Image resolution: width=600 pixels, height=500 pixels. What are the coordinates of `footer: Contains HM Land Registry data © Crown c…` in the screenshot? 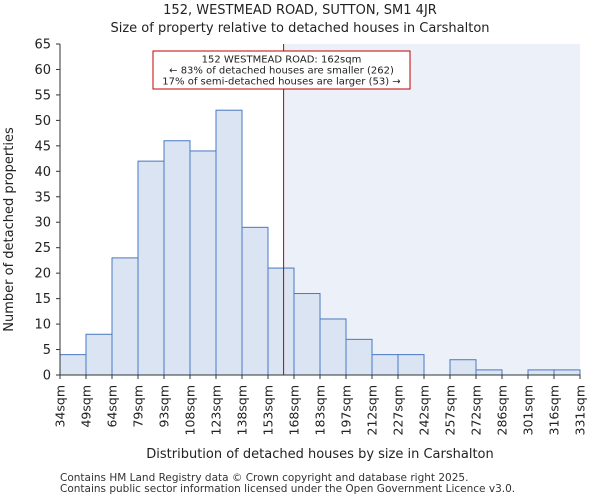 It's located at (287, 484).